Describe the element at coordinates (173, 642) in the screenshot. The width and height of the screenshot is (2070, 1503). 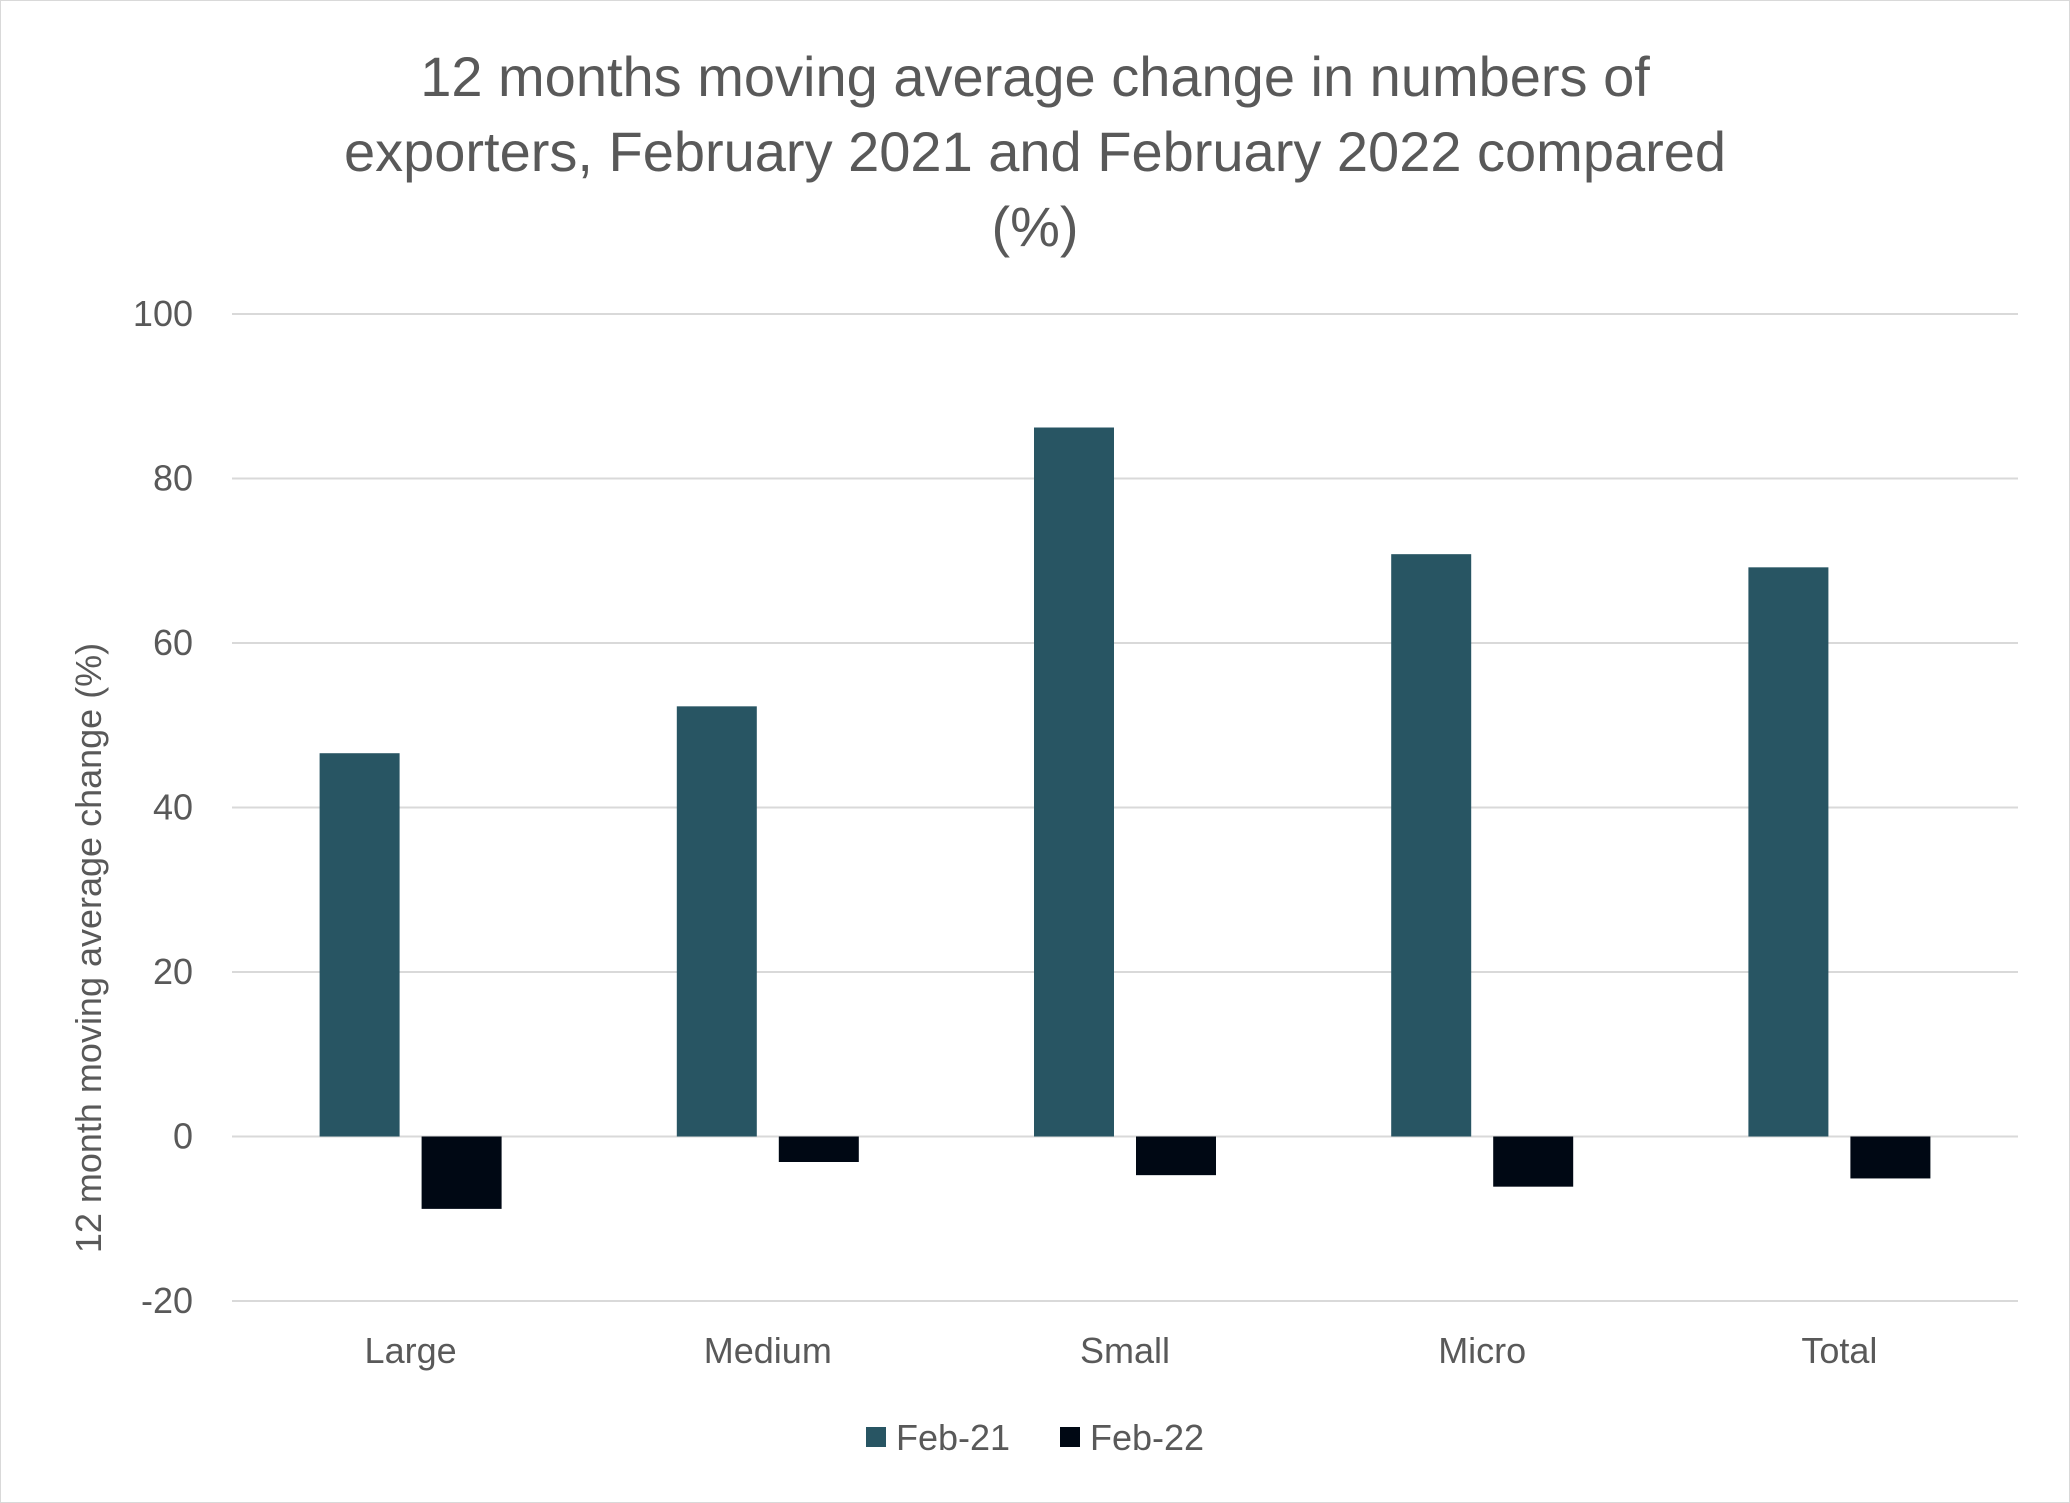
I see `y-tick-label: 60` at that location.